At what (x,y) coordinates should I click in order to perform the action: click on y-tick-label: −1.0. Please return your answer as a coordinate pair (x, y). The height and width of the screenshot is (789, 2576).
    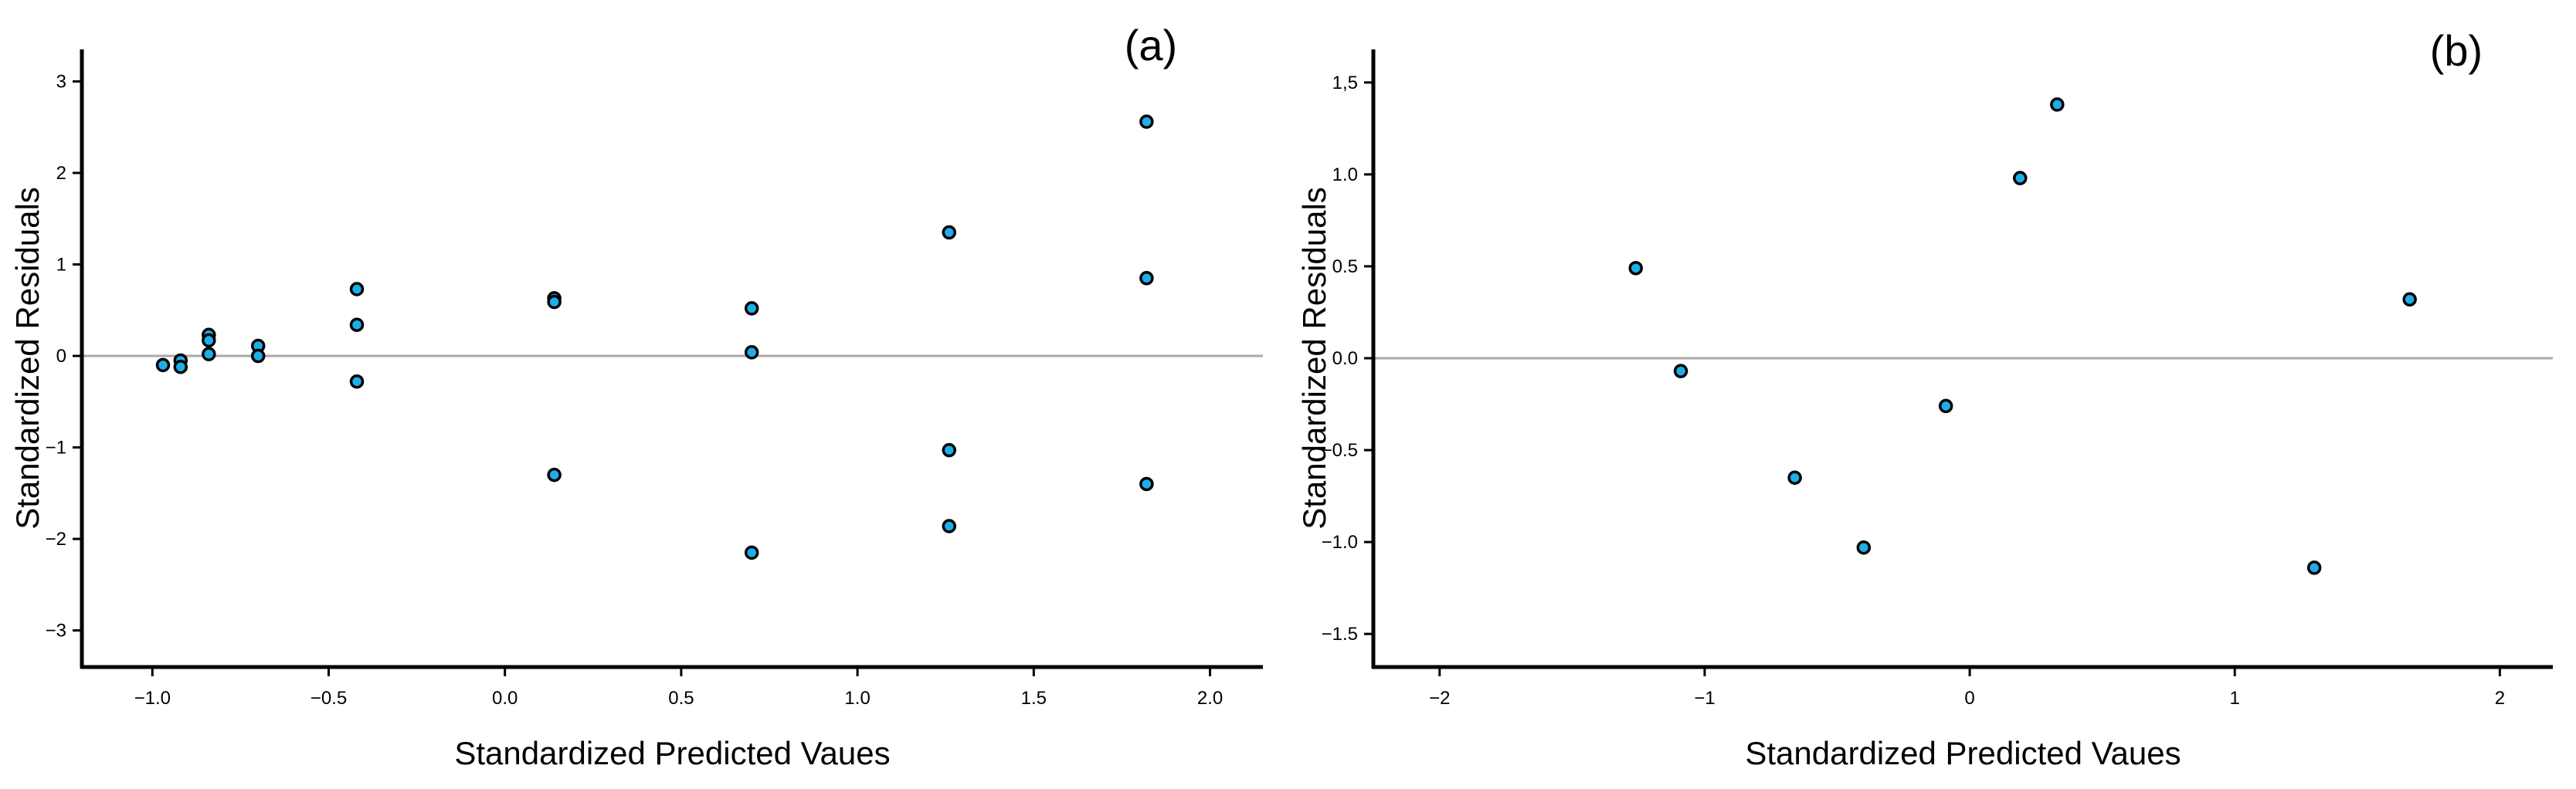
    Looking at the image, I should click on (1340, 542).